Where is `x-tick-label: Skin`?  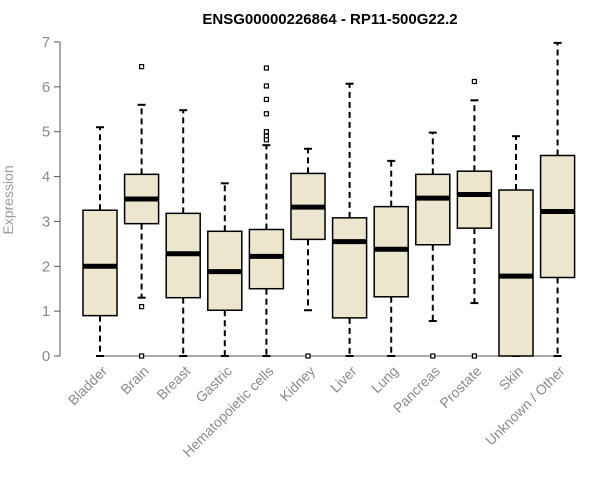
x-tick-label: Skin is located at coordinates (511, 378).